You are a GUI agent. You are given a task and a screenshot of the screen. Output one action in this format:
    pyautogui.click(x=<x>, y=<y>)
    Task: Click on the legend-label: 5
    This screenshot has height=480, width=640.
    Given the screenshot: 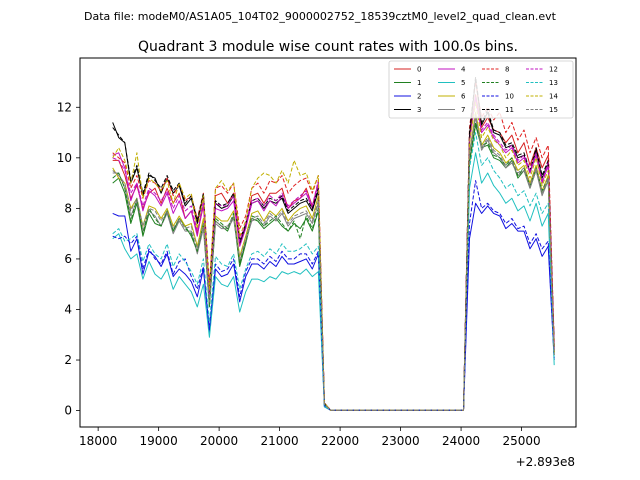 What is the action you would take?
    pyautogui.click(x=463, y=83)
    